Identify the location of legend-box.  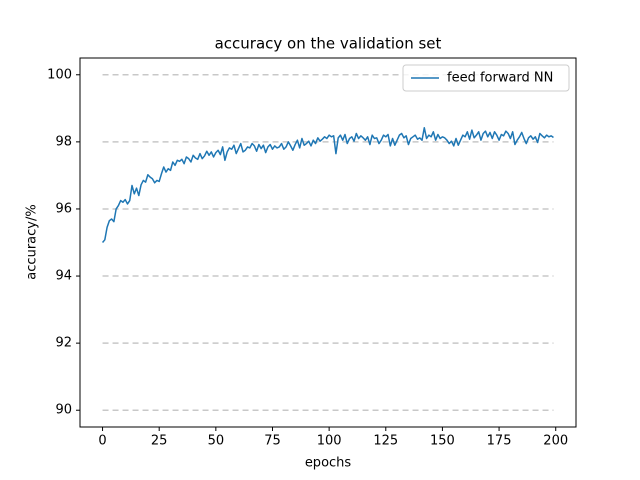
(486, 78).